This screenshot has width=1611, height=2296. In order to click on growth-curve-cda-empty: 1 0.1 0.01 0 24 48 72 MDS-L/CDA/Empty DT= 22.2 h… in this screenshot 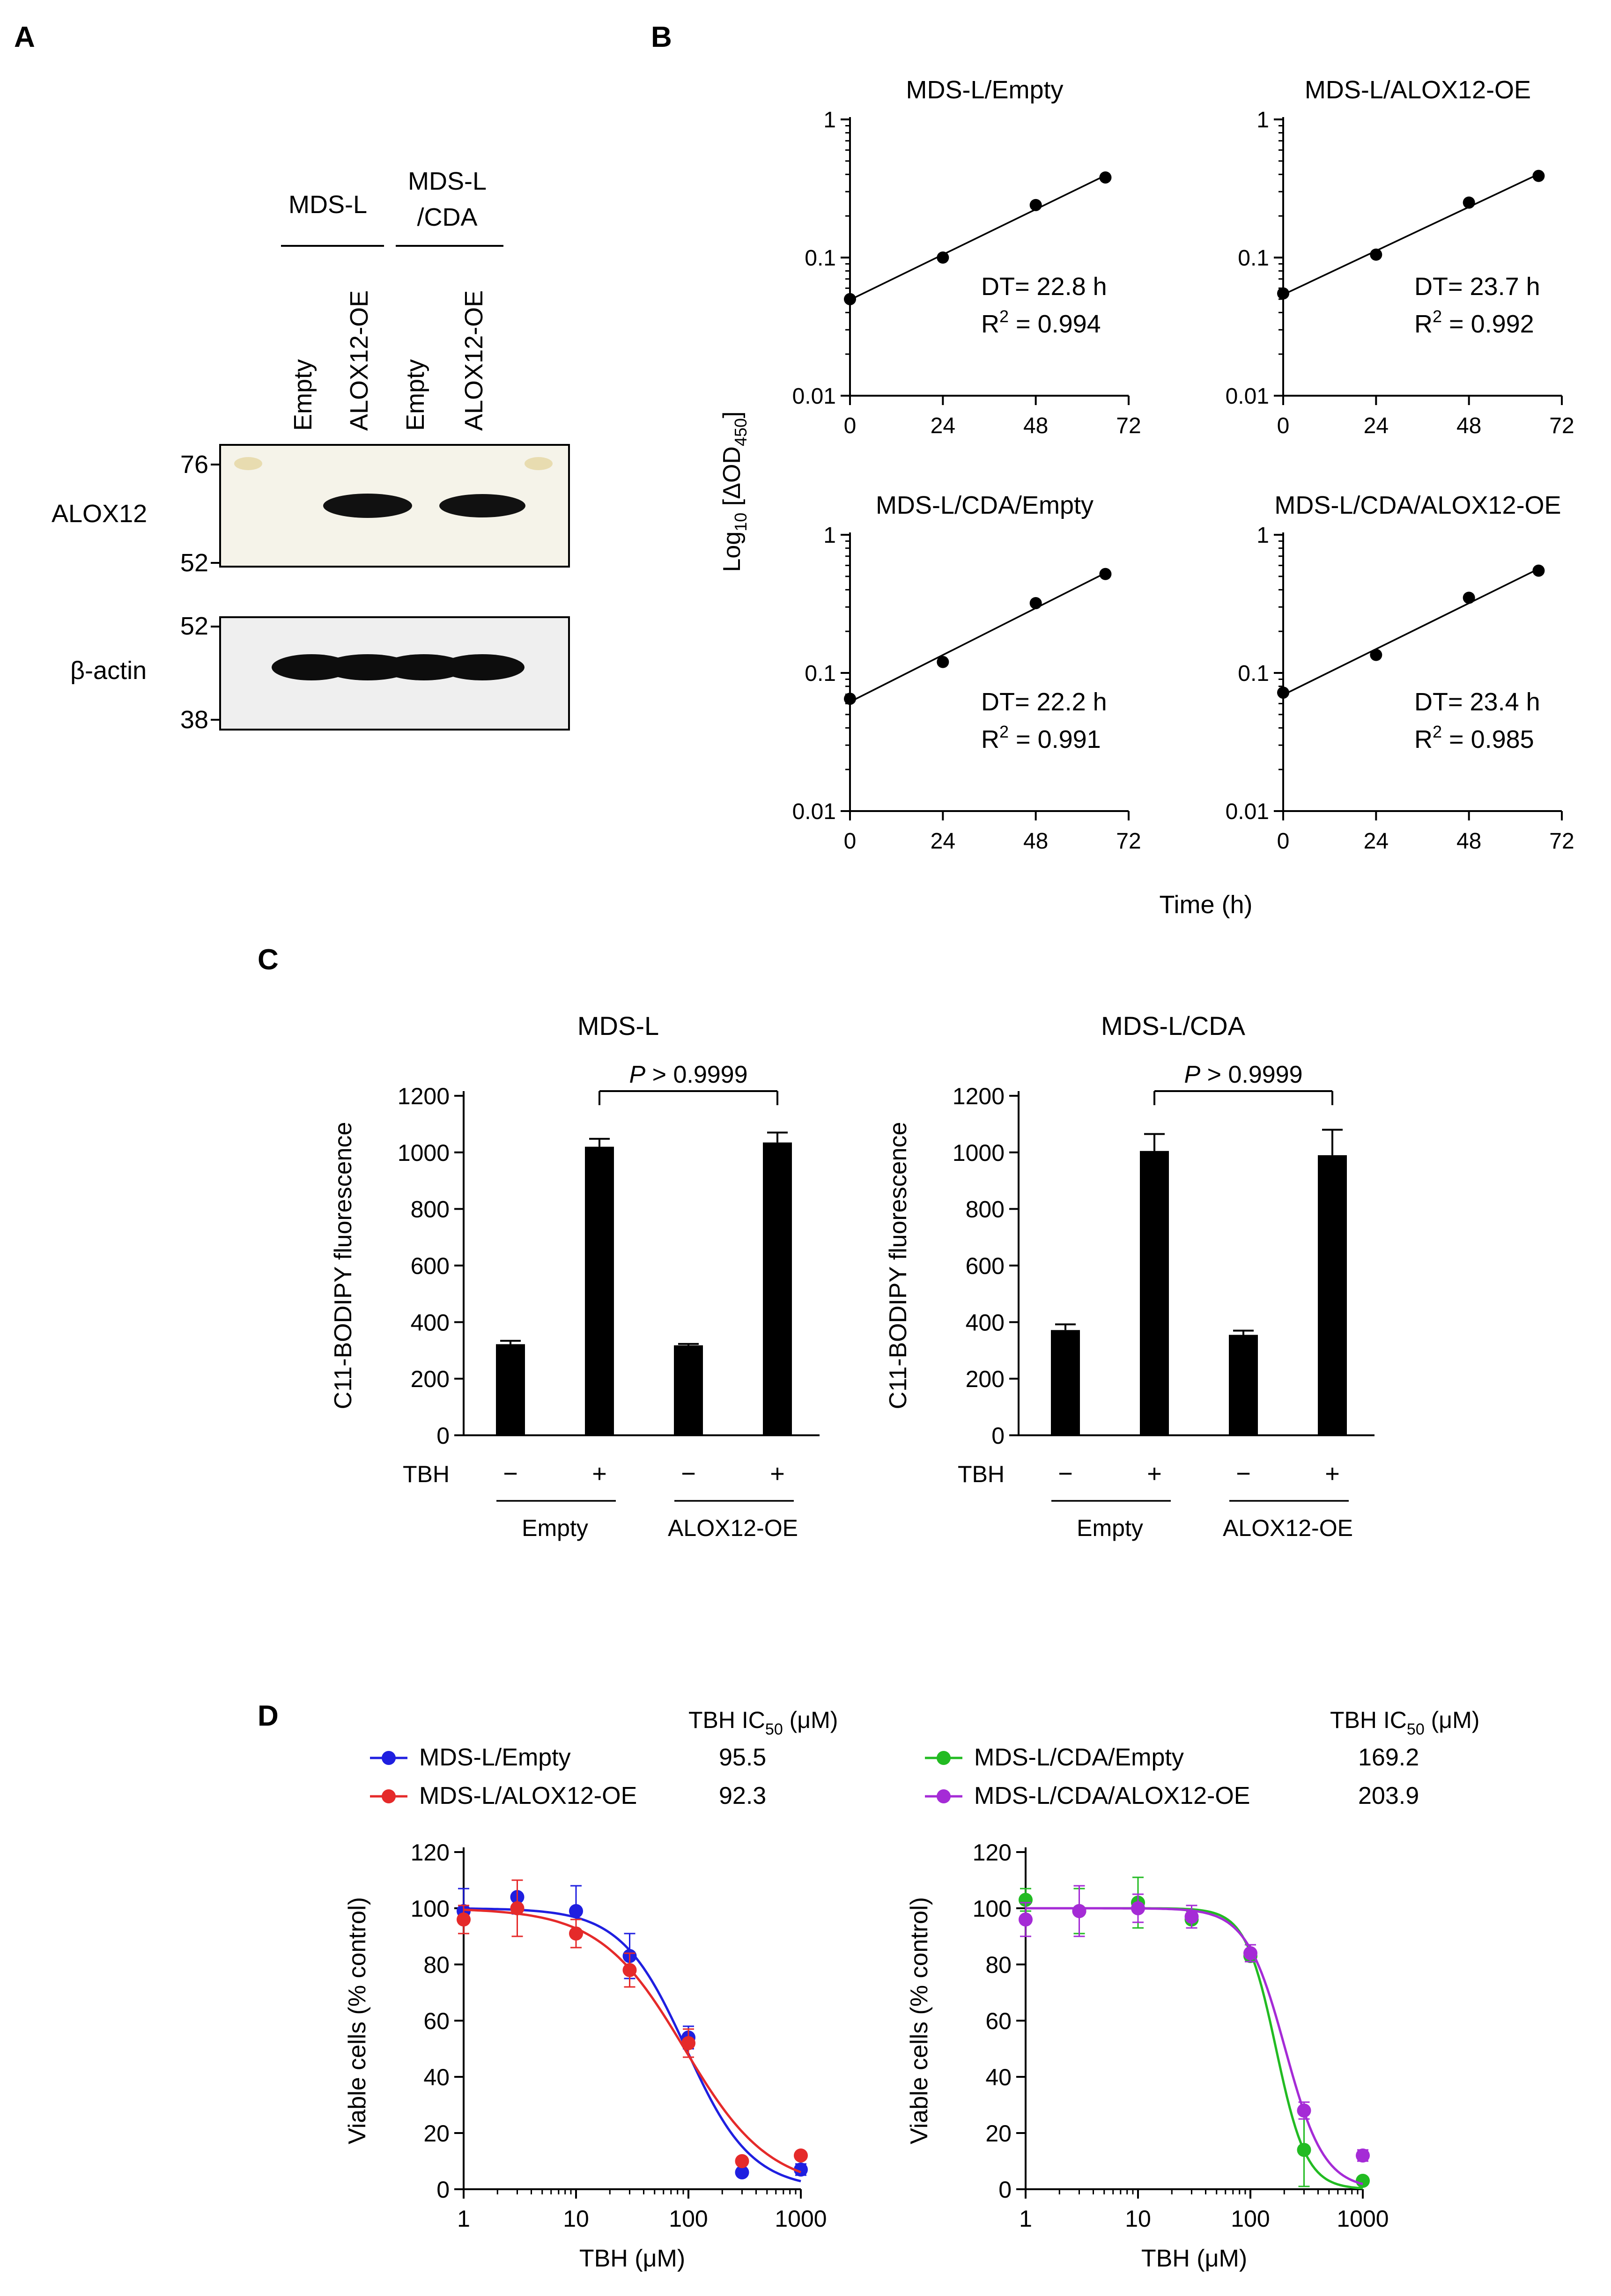, I will do `click(966, 673)`.